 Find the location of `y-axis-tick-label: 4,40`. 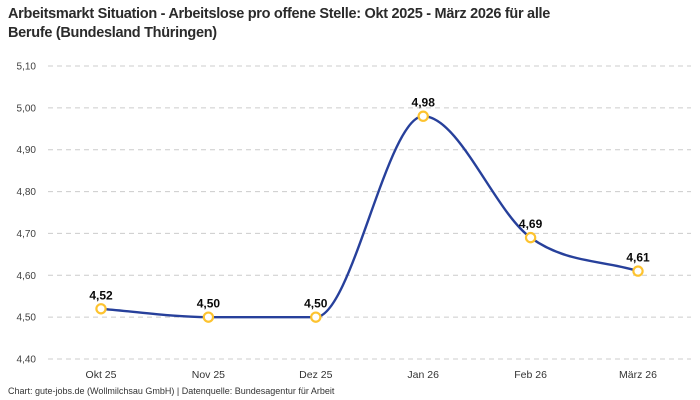

y-axis-tick-label: 4,40 is located at coordinates (27, 360).